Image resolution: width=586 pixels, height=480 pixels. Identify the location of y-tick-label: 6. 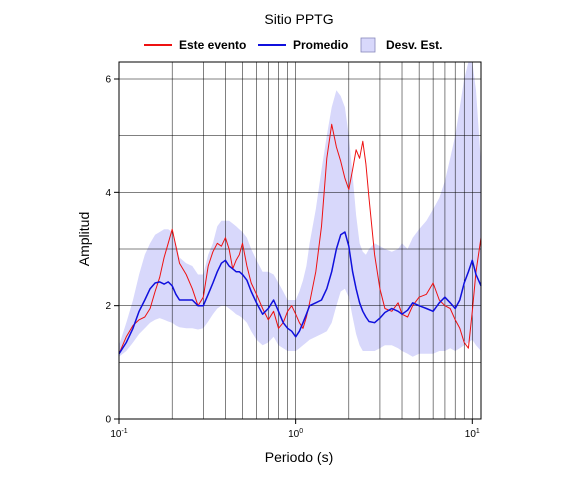
(108, 80).